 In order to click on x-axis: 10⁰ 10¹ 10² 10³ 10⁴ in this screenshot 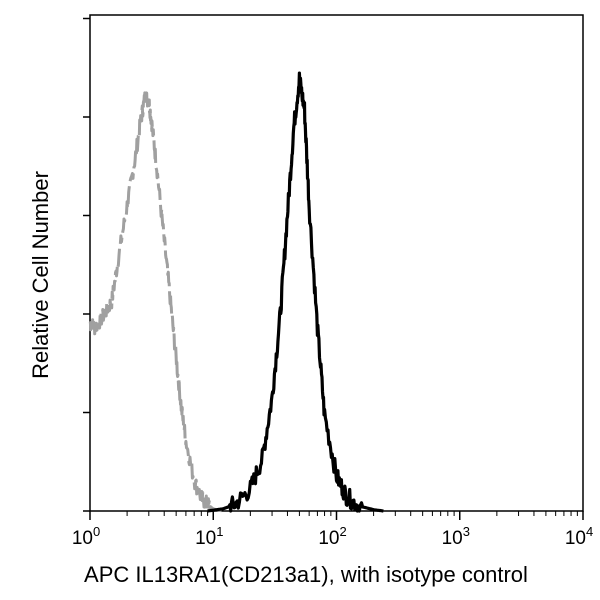, I will do `click(332, 530)`.